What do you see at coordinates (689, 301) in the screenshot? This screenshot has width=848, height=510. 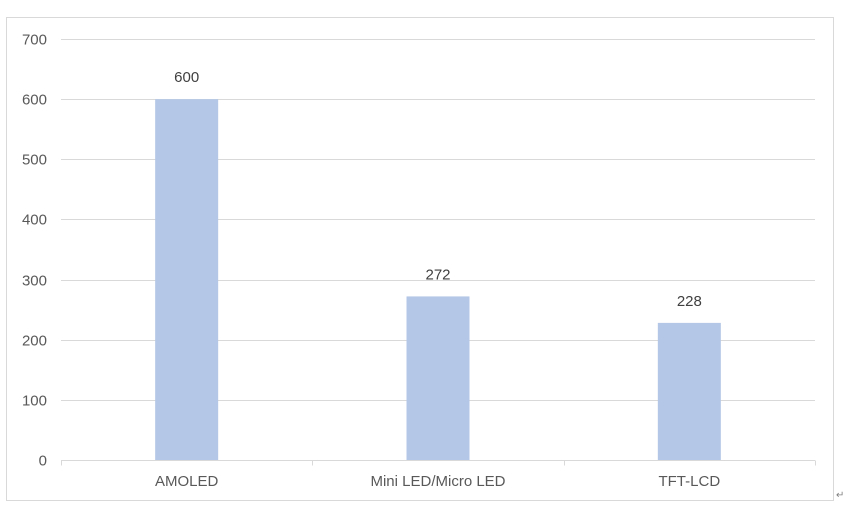 I see `data-label-2: 228` at bounding box center [689, 301].